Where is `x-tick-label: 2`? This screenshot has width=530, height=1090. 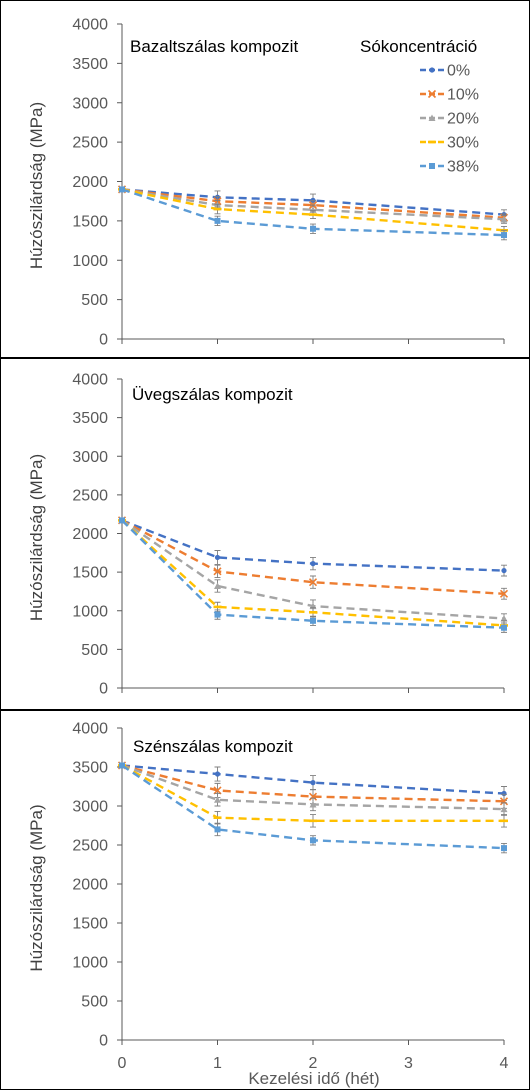 x-tick-label: 2 is located at coordinates (313, 1063).